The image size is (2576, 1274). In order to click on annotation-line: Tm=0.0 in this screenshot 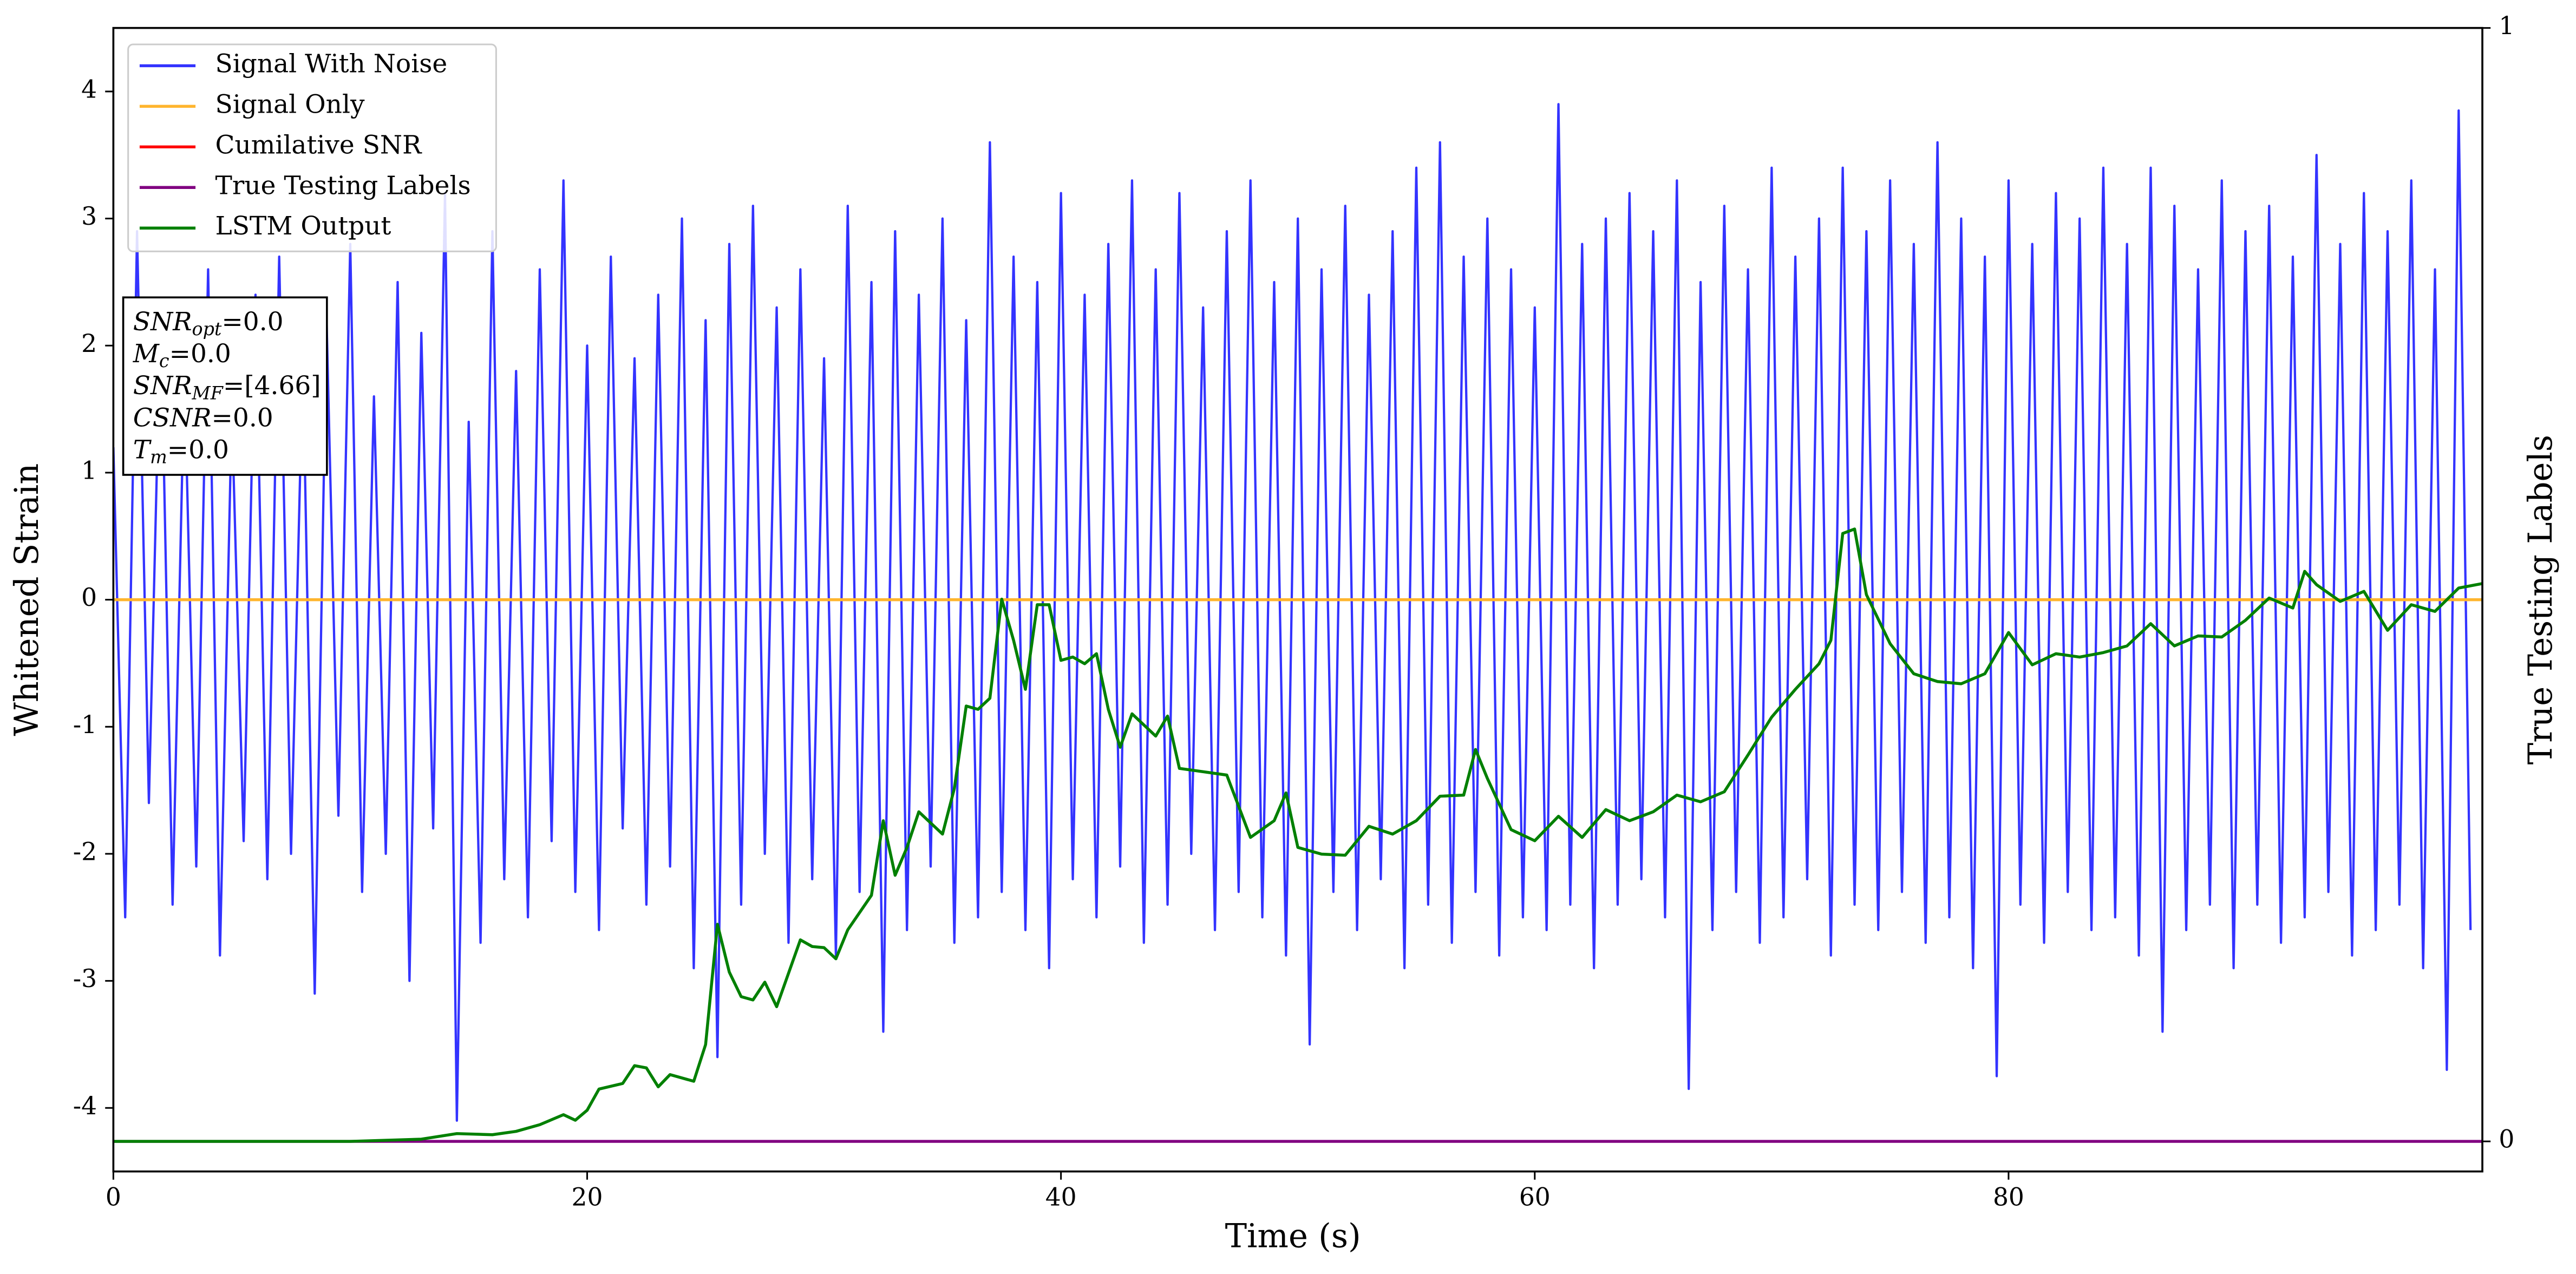, I will do `click(181, 451)`.